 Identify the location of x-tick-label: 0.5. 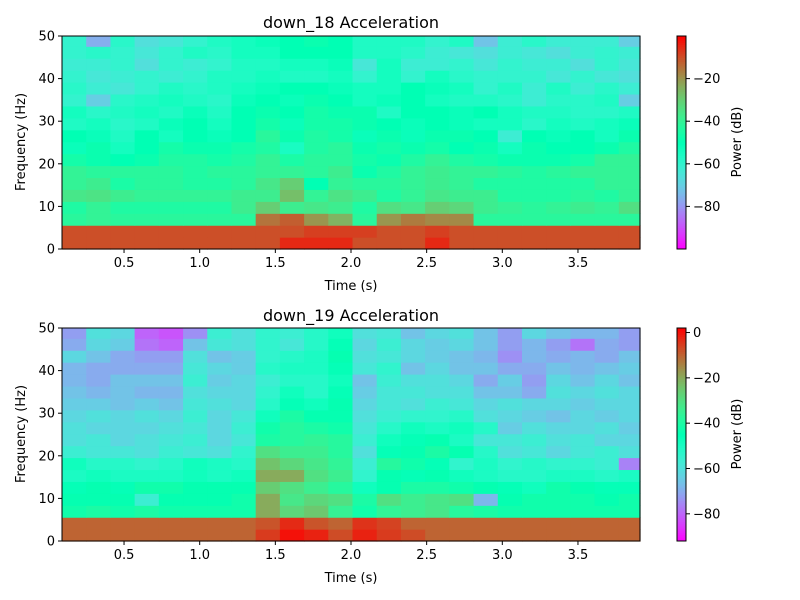
(124, 555).